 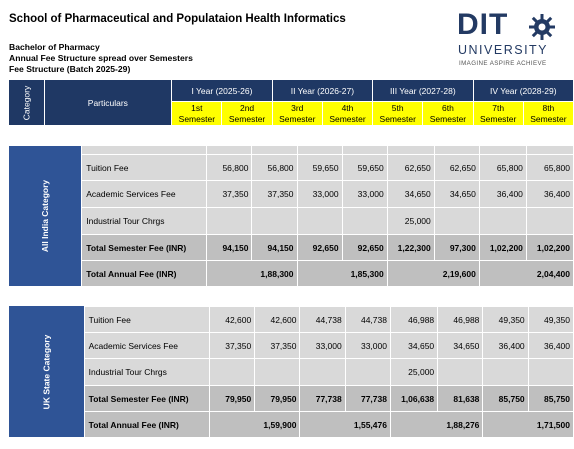 What do you see at coordinates (398, 113) in the screenshot?
I see `semester-header: 5th Semester` at bounding box center [398, 113].